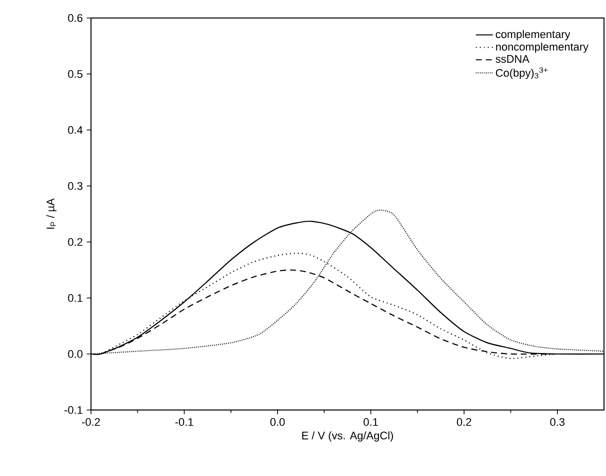 This screenshot has height=476, width=606. Describe the element at coordinates (75, 186) in the screenshot. I see `y-tick-label: 0.3` at that location.